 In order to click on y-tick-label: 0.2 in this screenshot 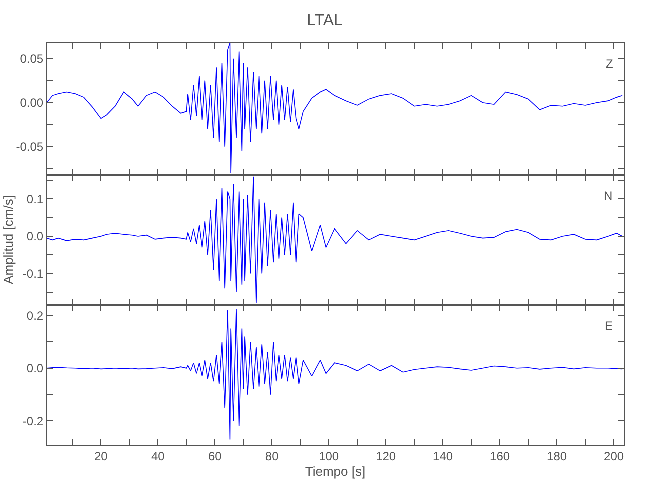, I will do `click(35, 315)`.